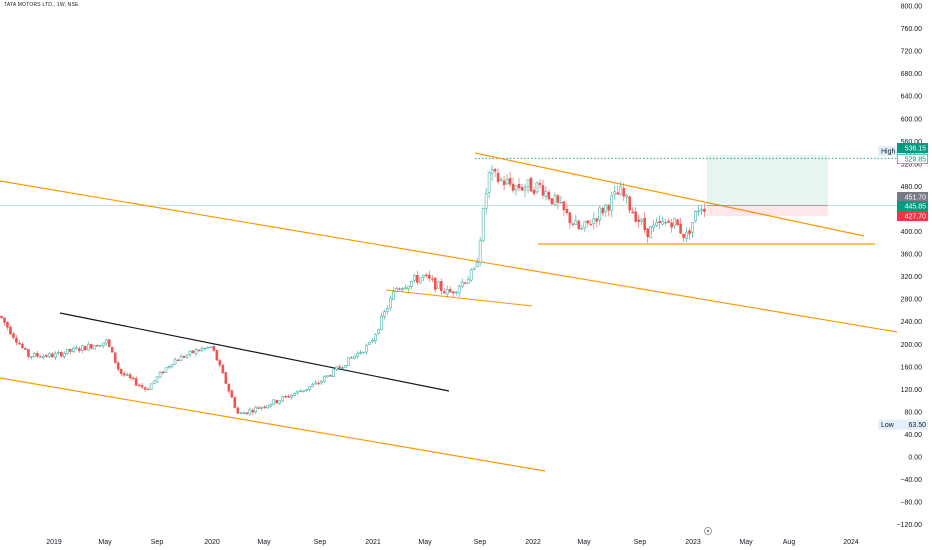 The height and width of the screenshot is (550, 932). What do you see at coordinates (910, 525) in the screenshot?
I see `y-tick-label: −120.00` at bounding box center [910, 525].